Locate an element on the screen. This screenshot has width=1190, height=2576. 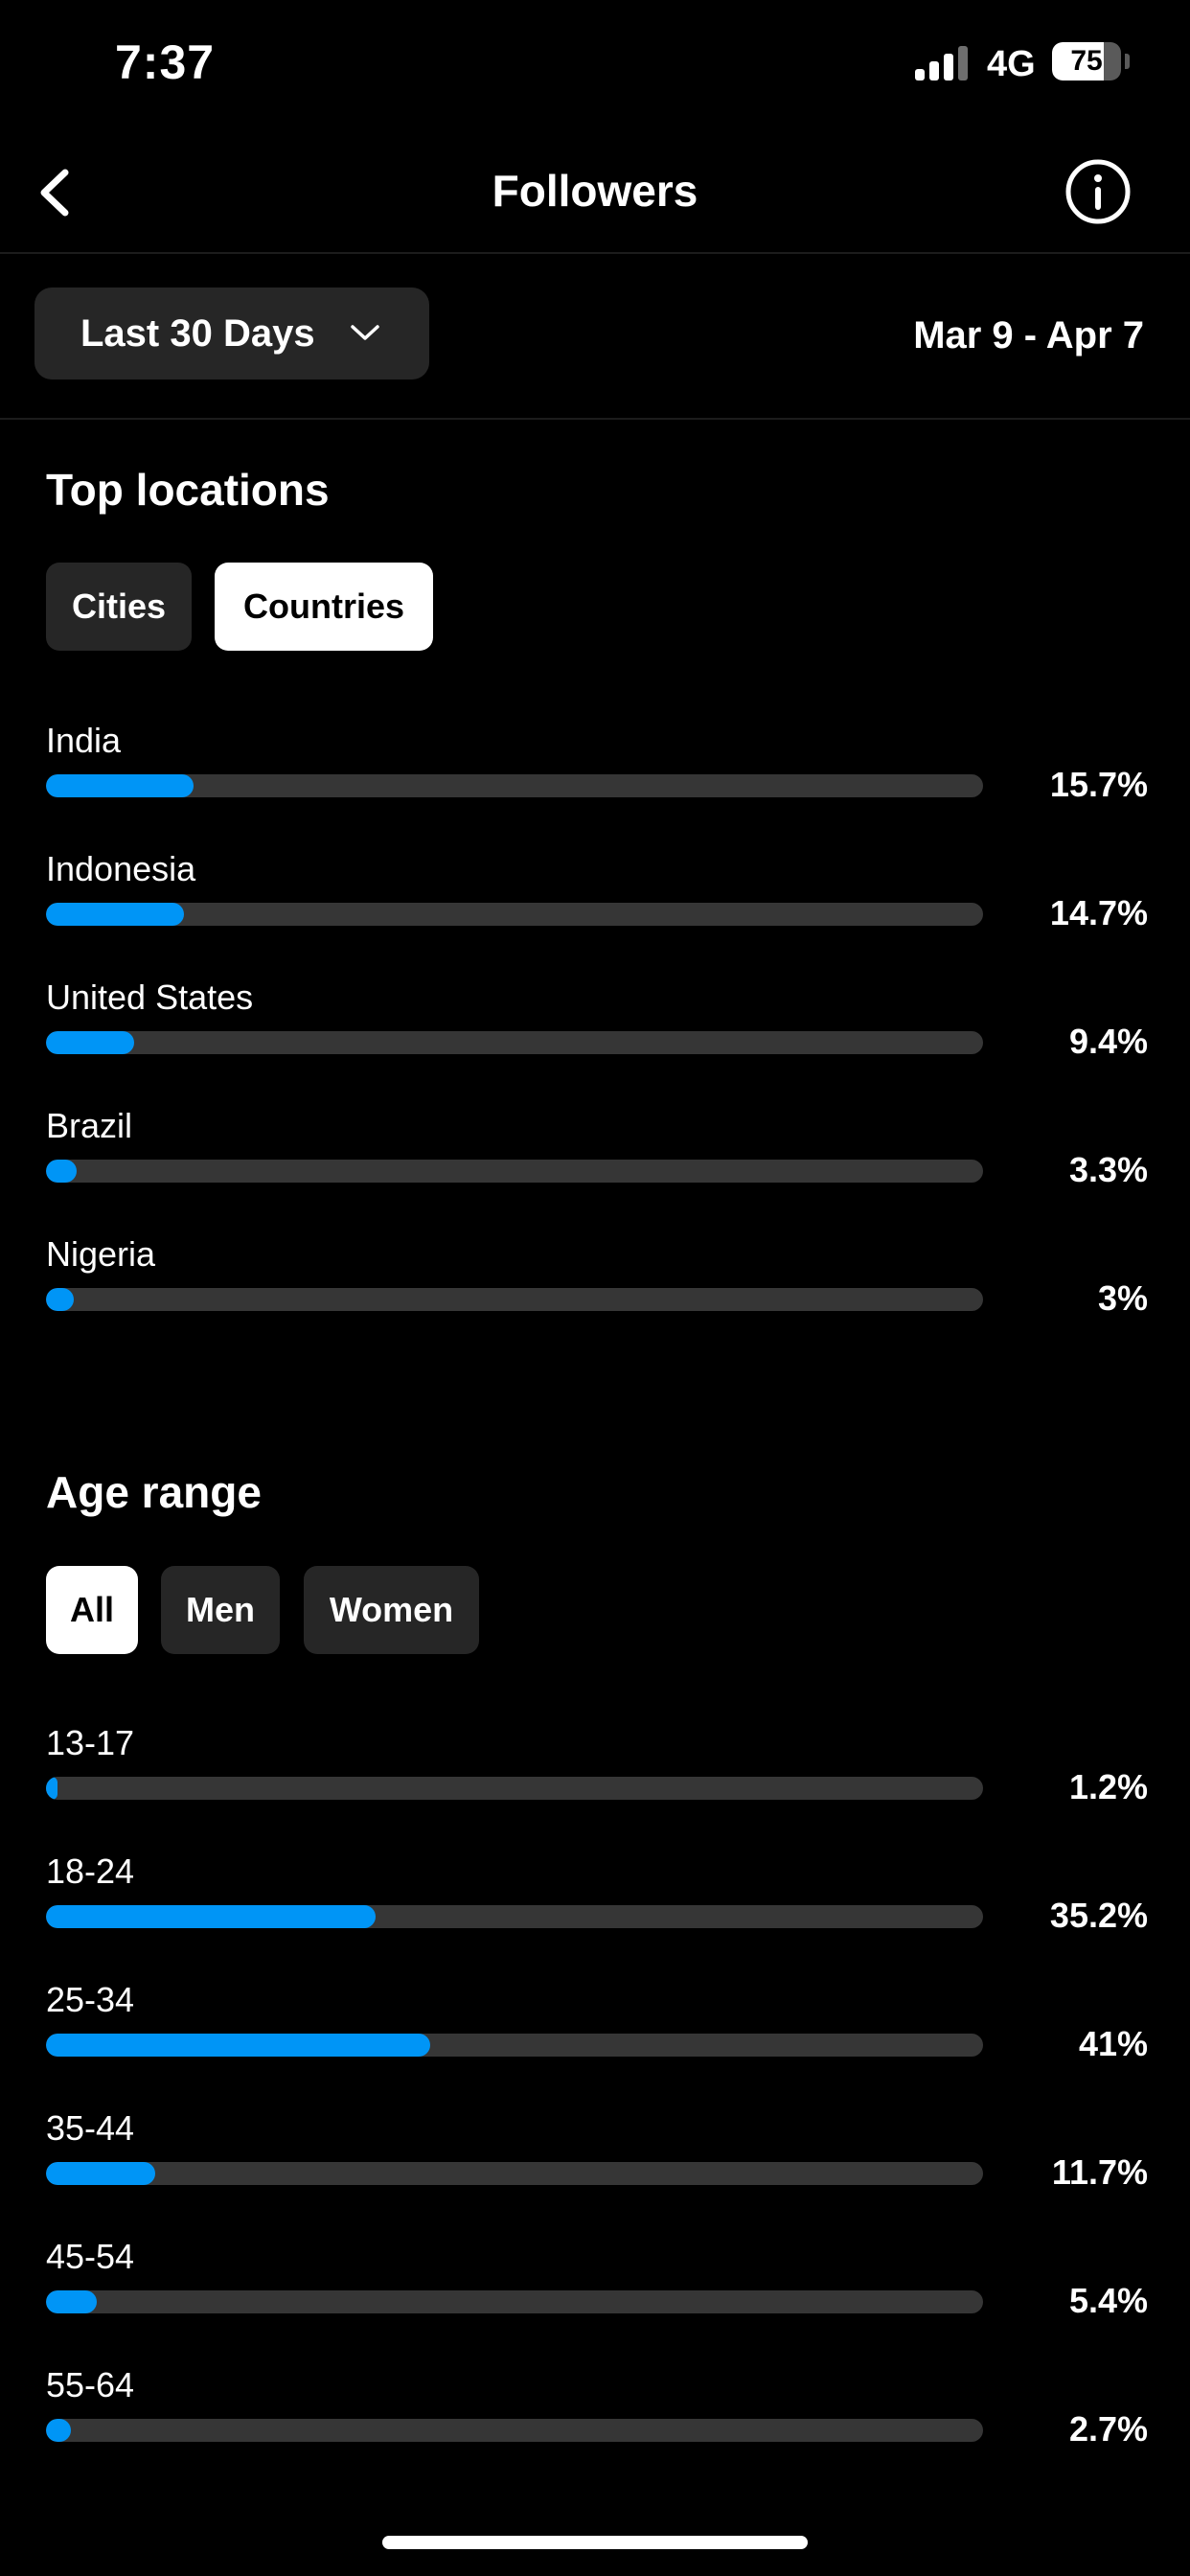
age-label: 55-64 is located at coordinates (91, 2384).